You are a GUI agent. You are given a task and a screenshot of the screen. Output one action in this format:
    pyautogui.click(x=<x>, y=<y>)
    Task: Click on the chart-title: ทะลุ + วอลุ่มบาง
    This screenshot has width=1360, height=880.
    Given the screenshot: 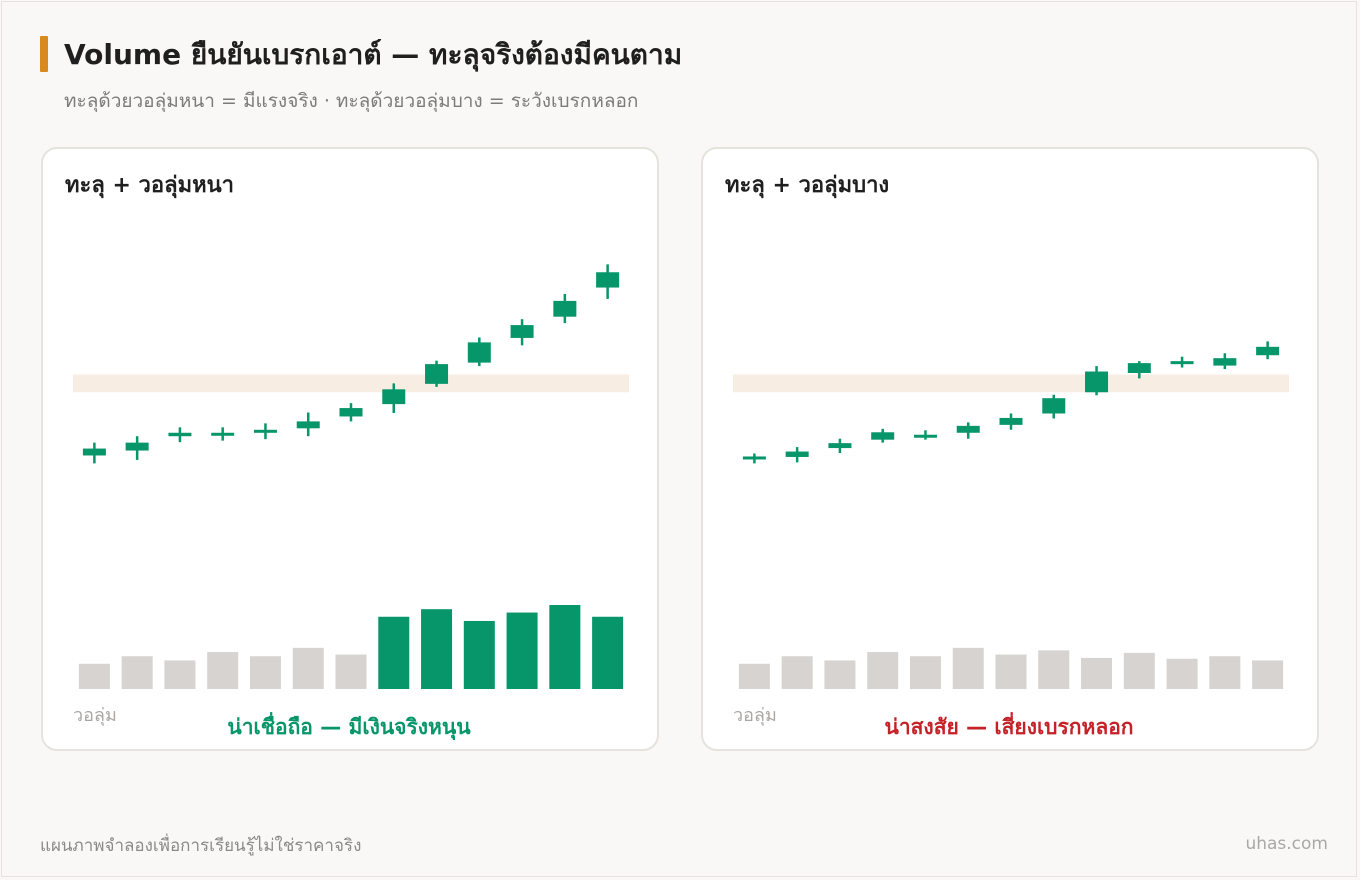 What is the action you would take?
    pyautogui.click(x=807, y=185)
    